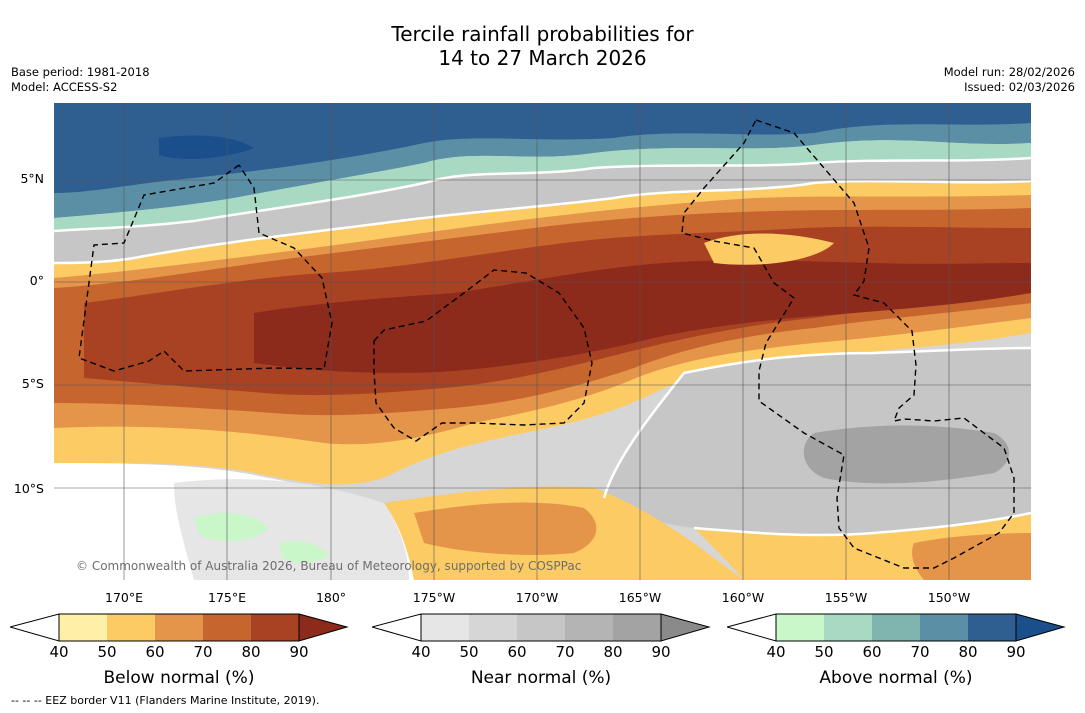 The image size is (1085, 713). I want to click on eez-kiribati-gilbert, so click(205, 268).